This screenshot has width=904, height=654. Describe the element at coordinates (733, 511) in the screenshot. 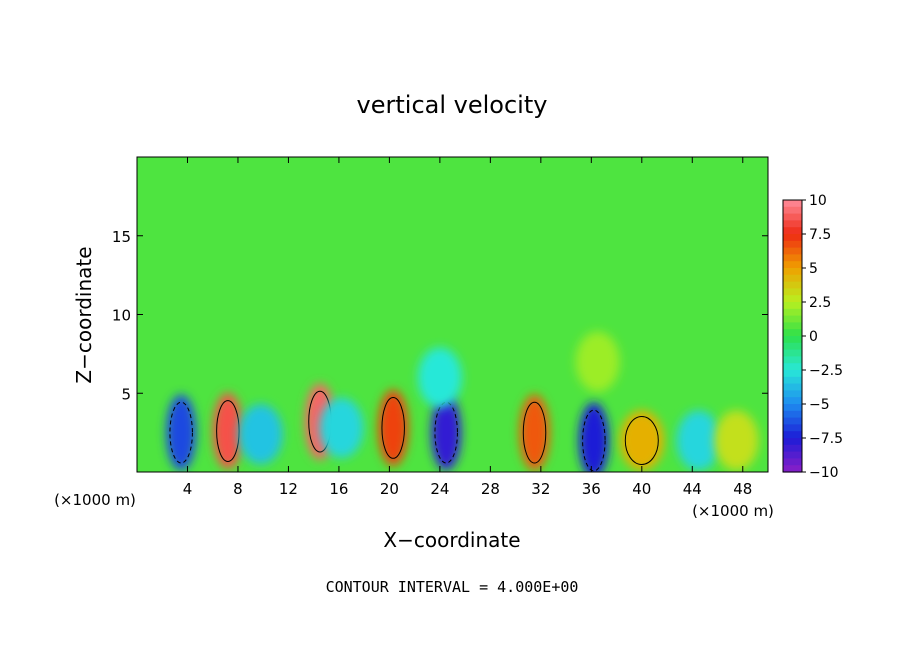

I see `x-axis-unit-right: (×1000 m)` at that location.